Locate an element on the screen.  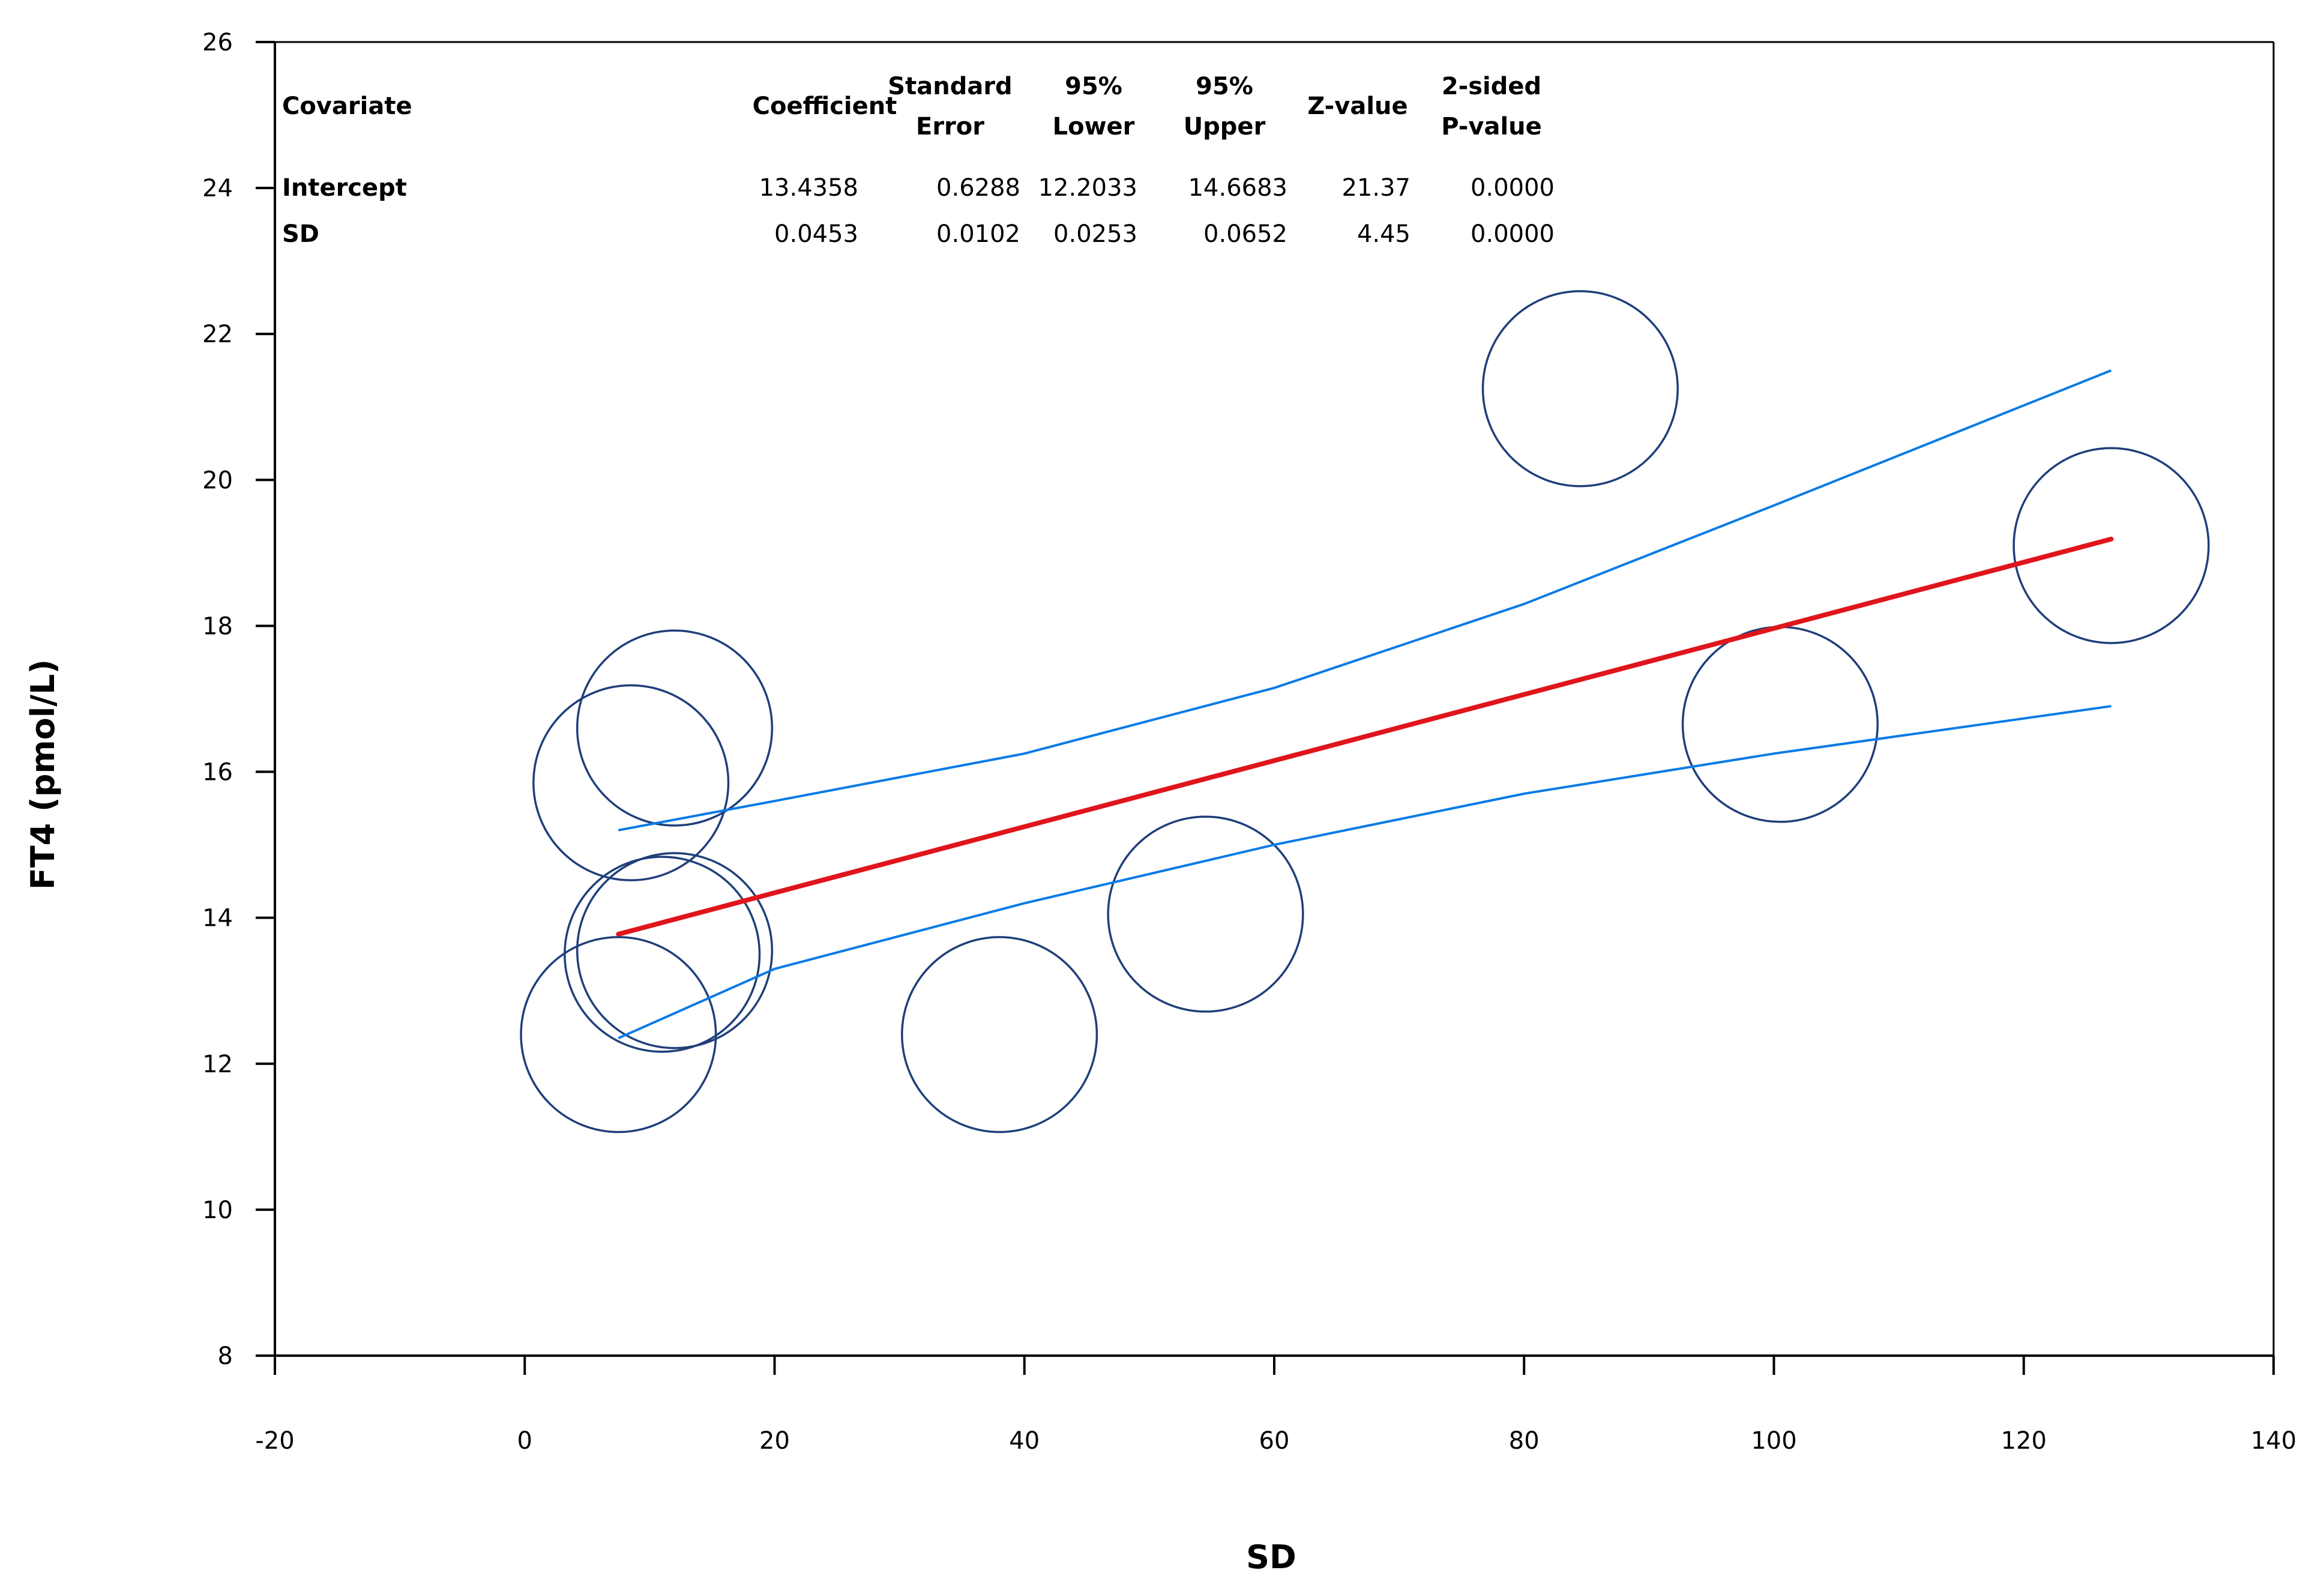
x-tick-label: -20 is located at coordinates (274, 1441).